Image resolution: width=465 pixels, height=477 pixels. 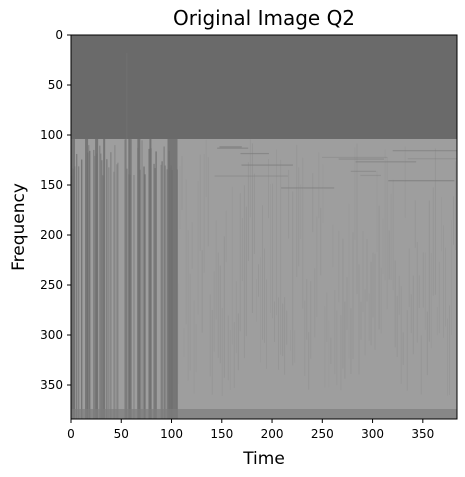 I want to click on y-tick-label: 250, so click(x=51, y=285).